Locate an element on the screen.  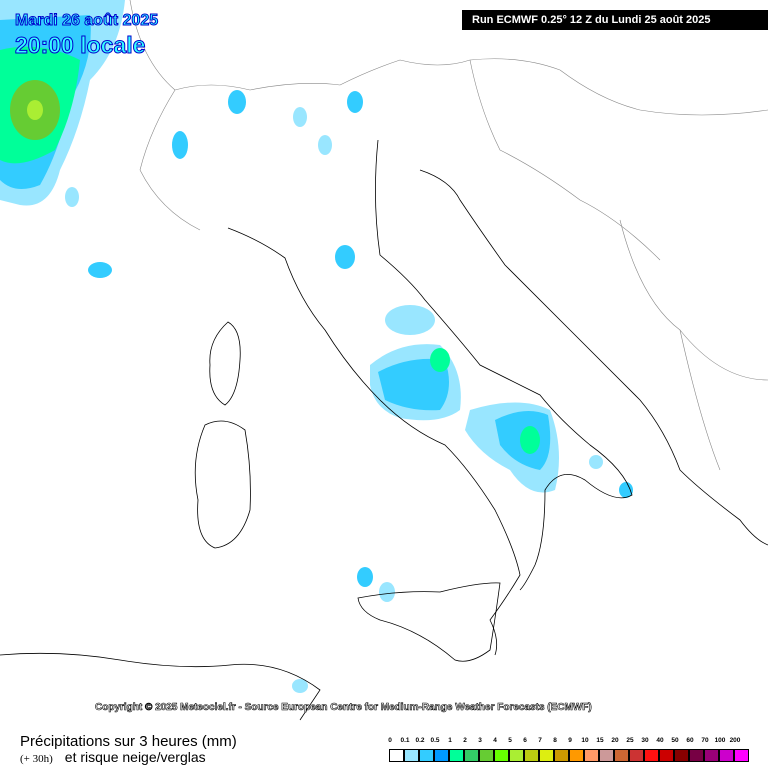
legend-label: 200 is located at coordinates (735, 740).